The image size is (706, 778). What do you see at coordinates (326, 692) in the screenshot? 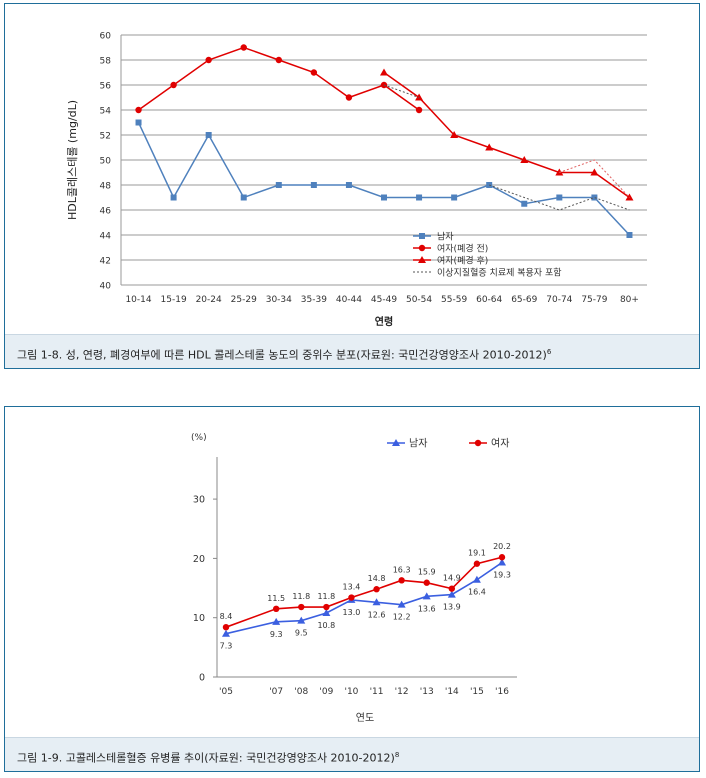
I see `x-tick-label: '09` at bounding box center [326, 692].